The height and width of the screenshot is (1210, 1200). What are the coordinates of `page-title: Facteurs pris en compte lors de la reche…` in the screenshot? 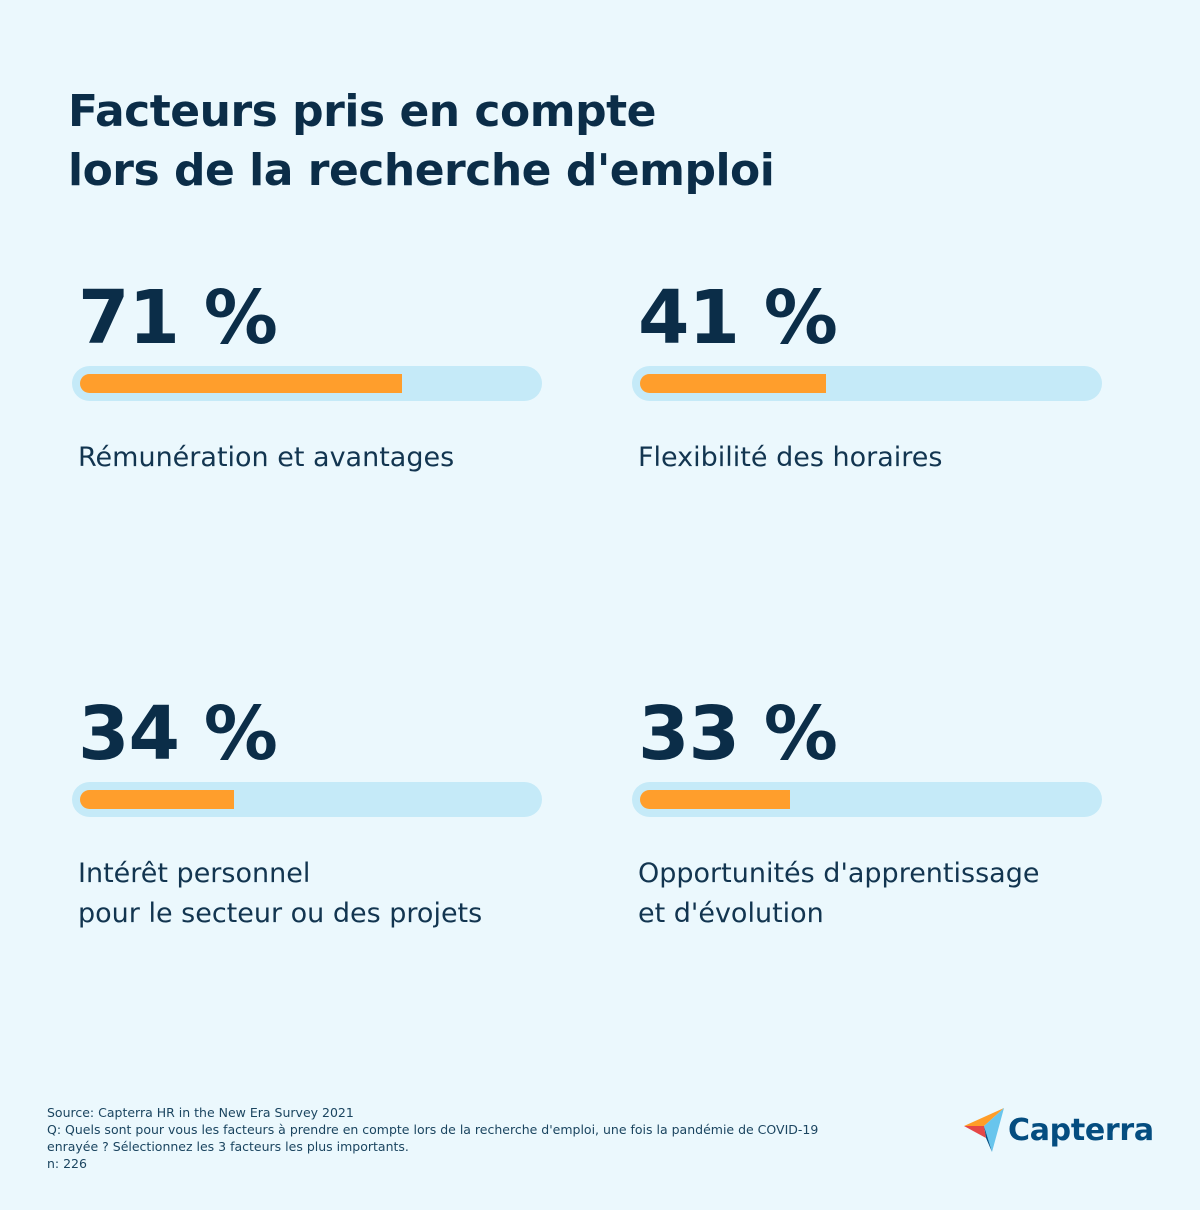 It's located at (421, 141).